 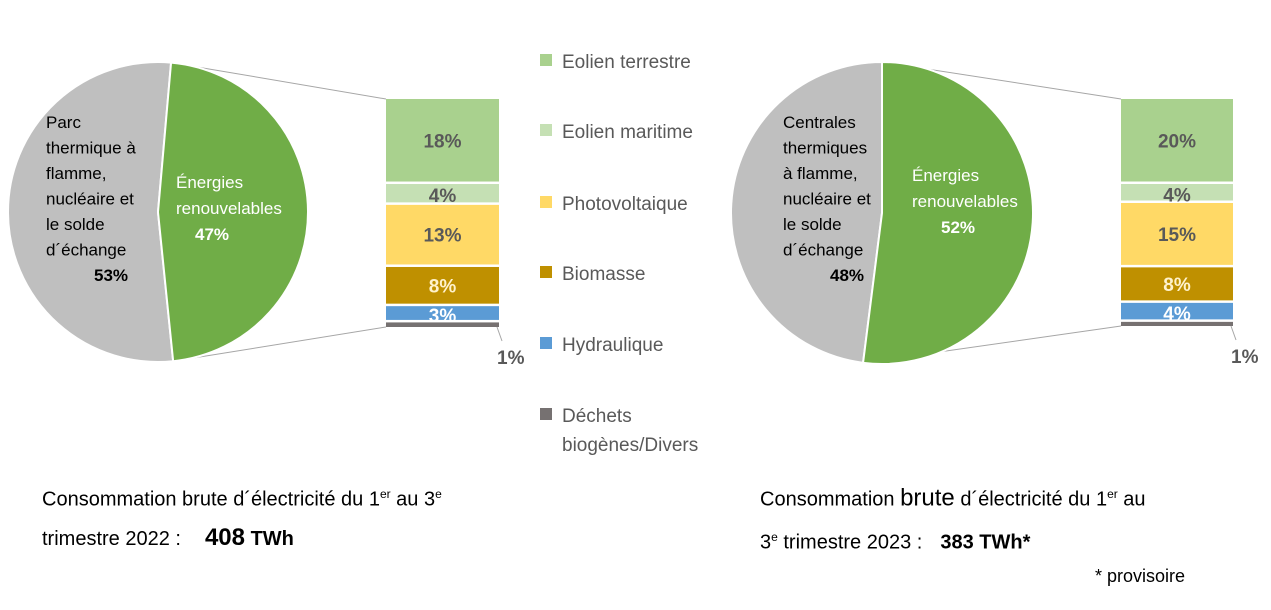 I want to click on pie-label-other: Parc, so click(x=63, y=122).